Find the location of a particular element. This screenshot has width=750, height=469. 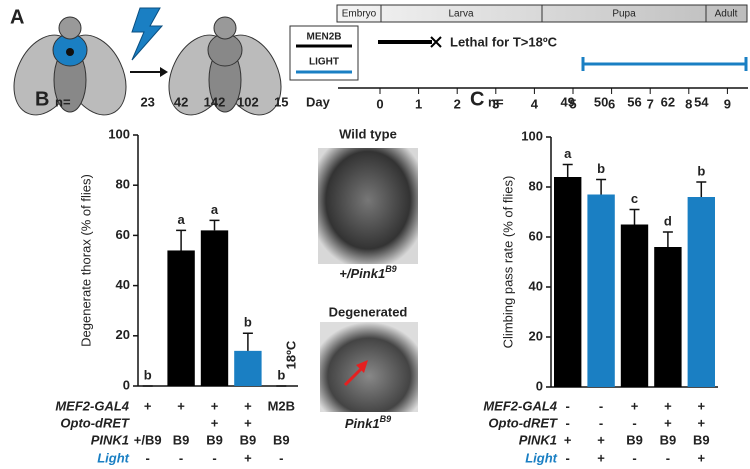

panel-label: A is located at coordinates (17, 17).